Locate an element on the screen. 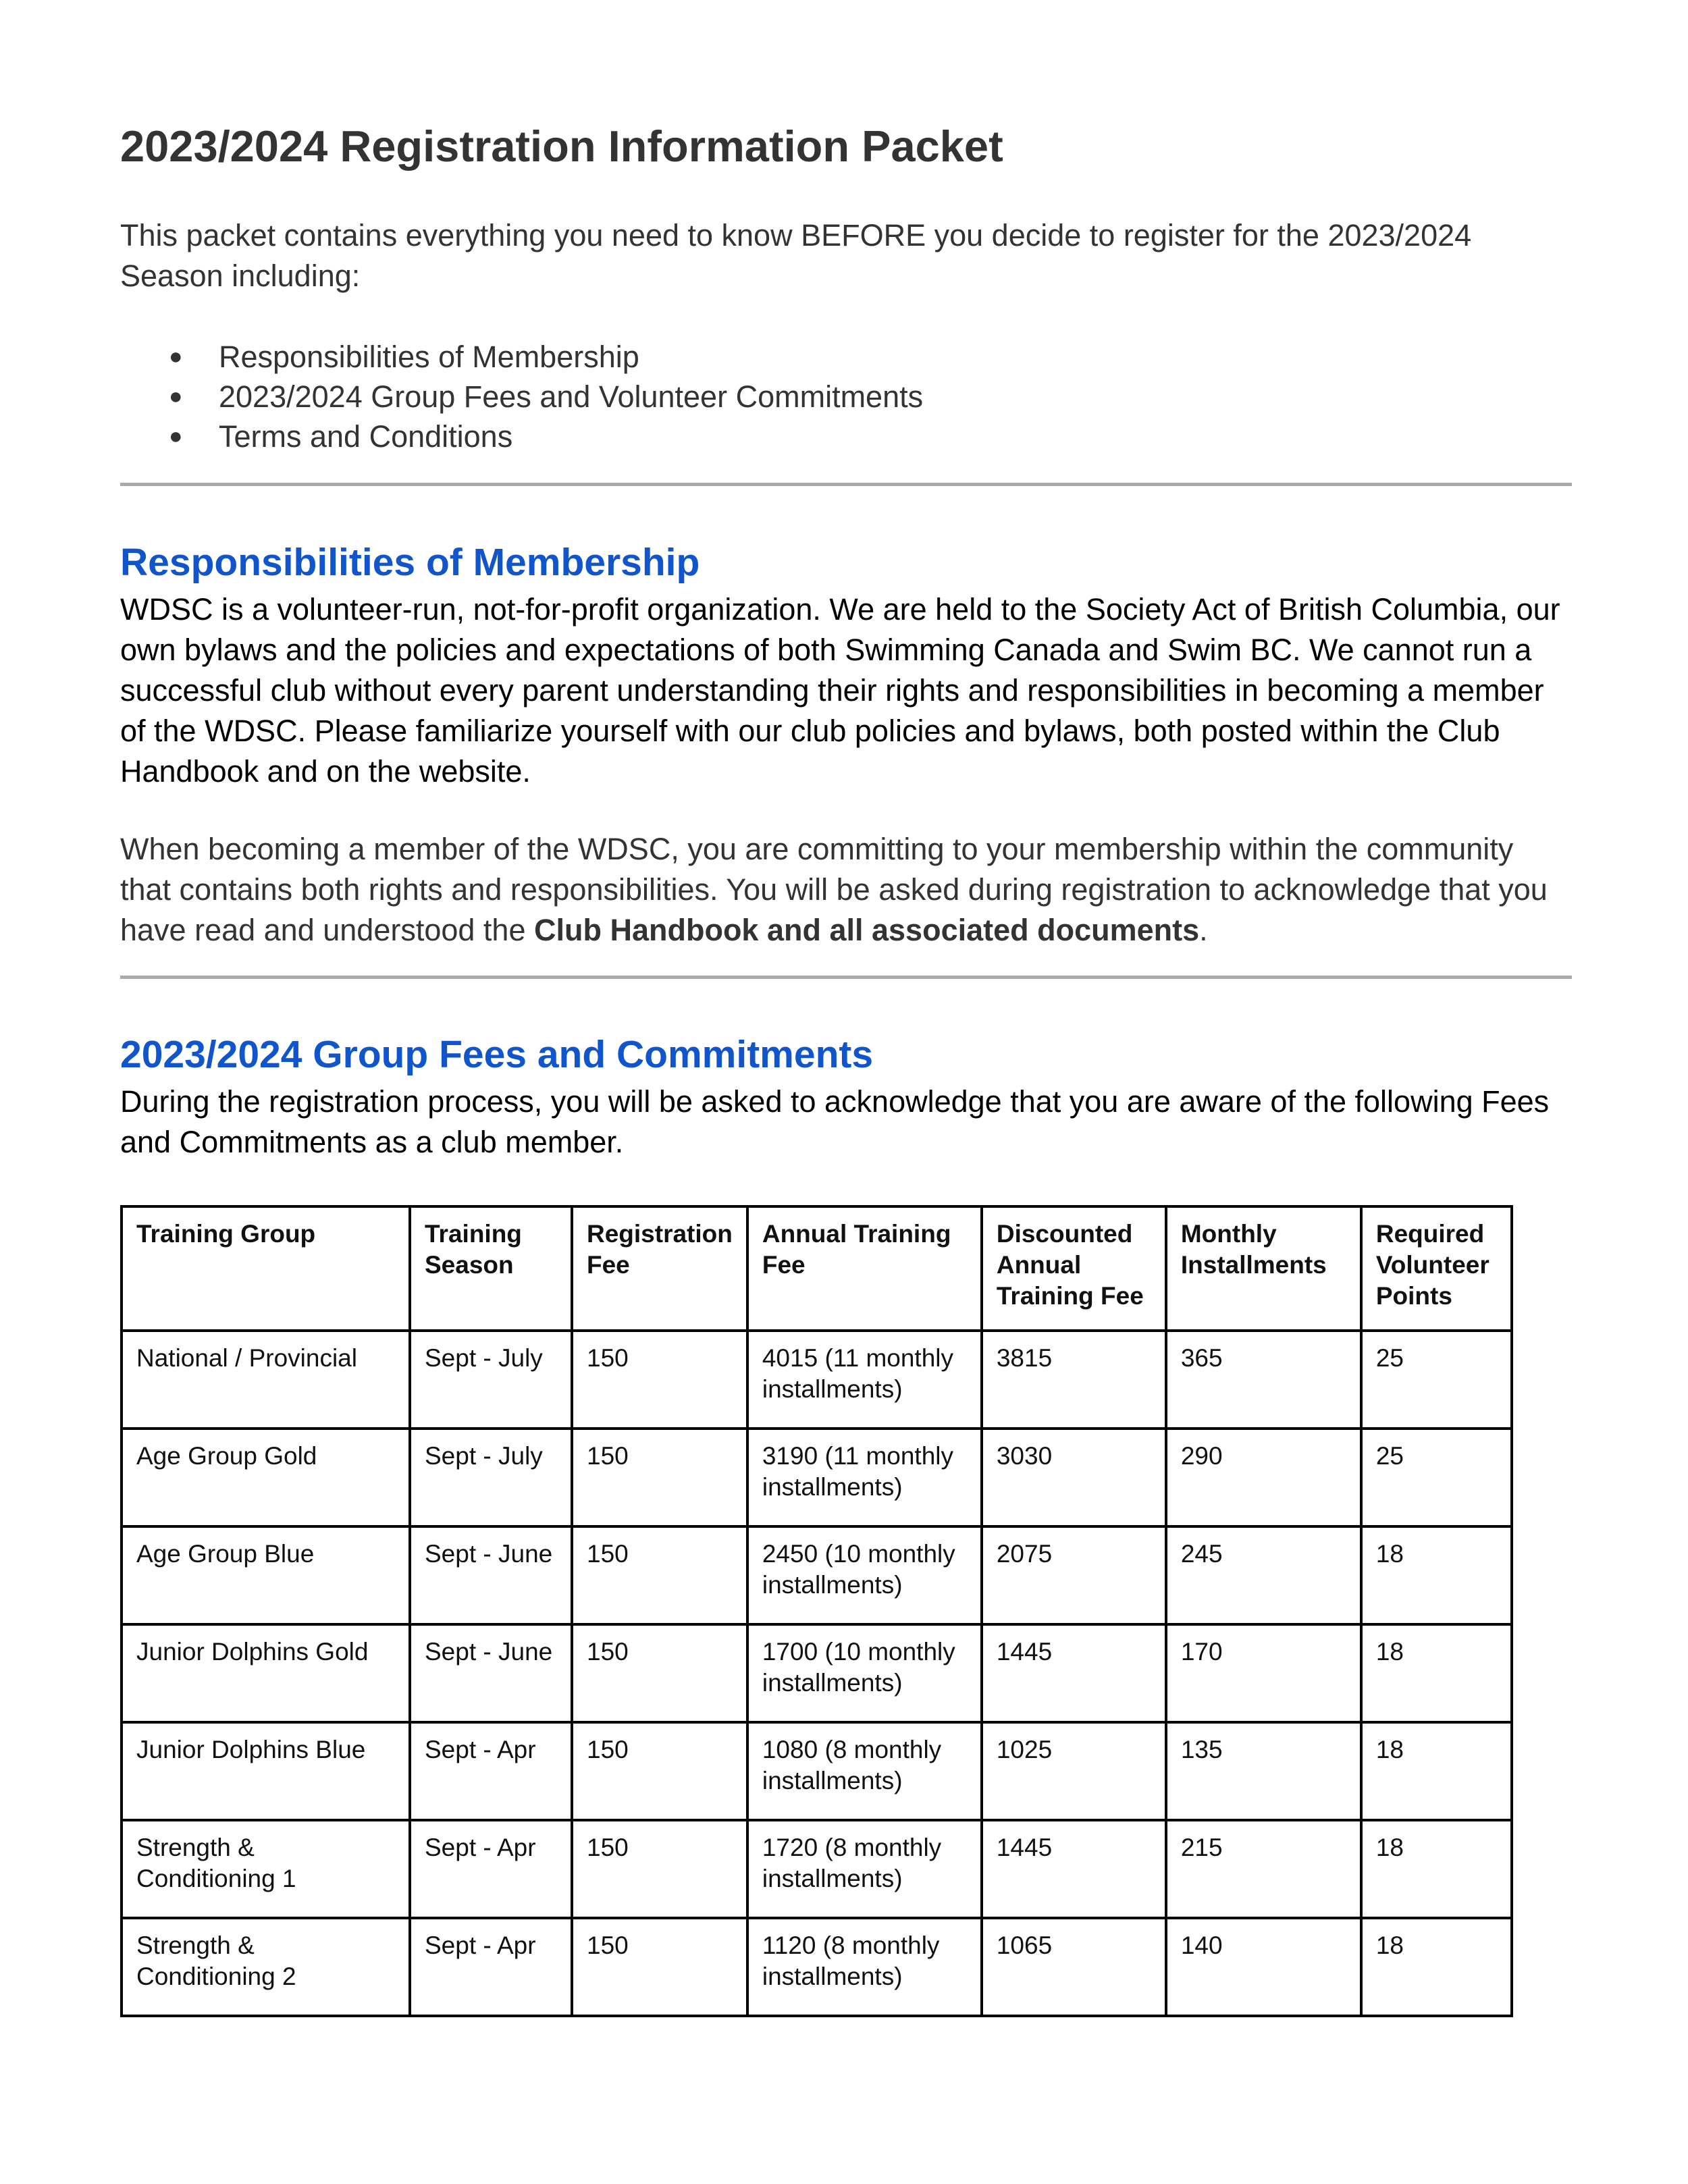  table-cell: 140 is located at coordinates (1263, 1967).